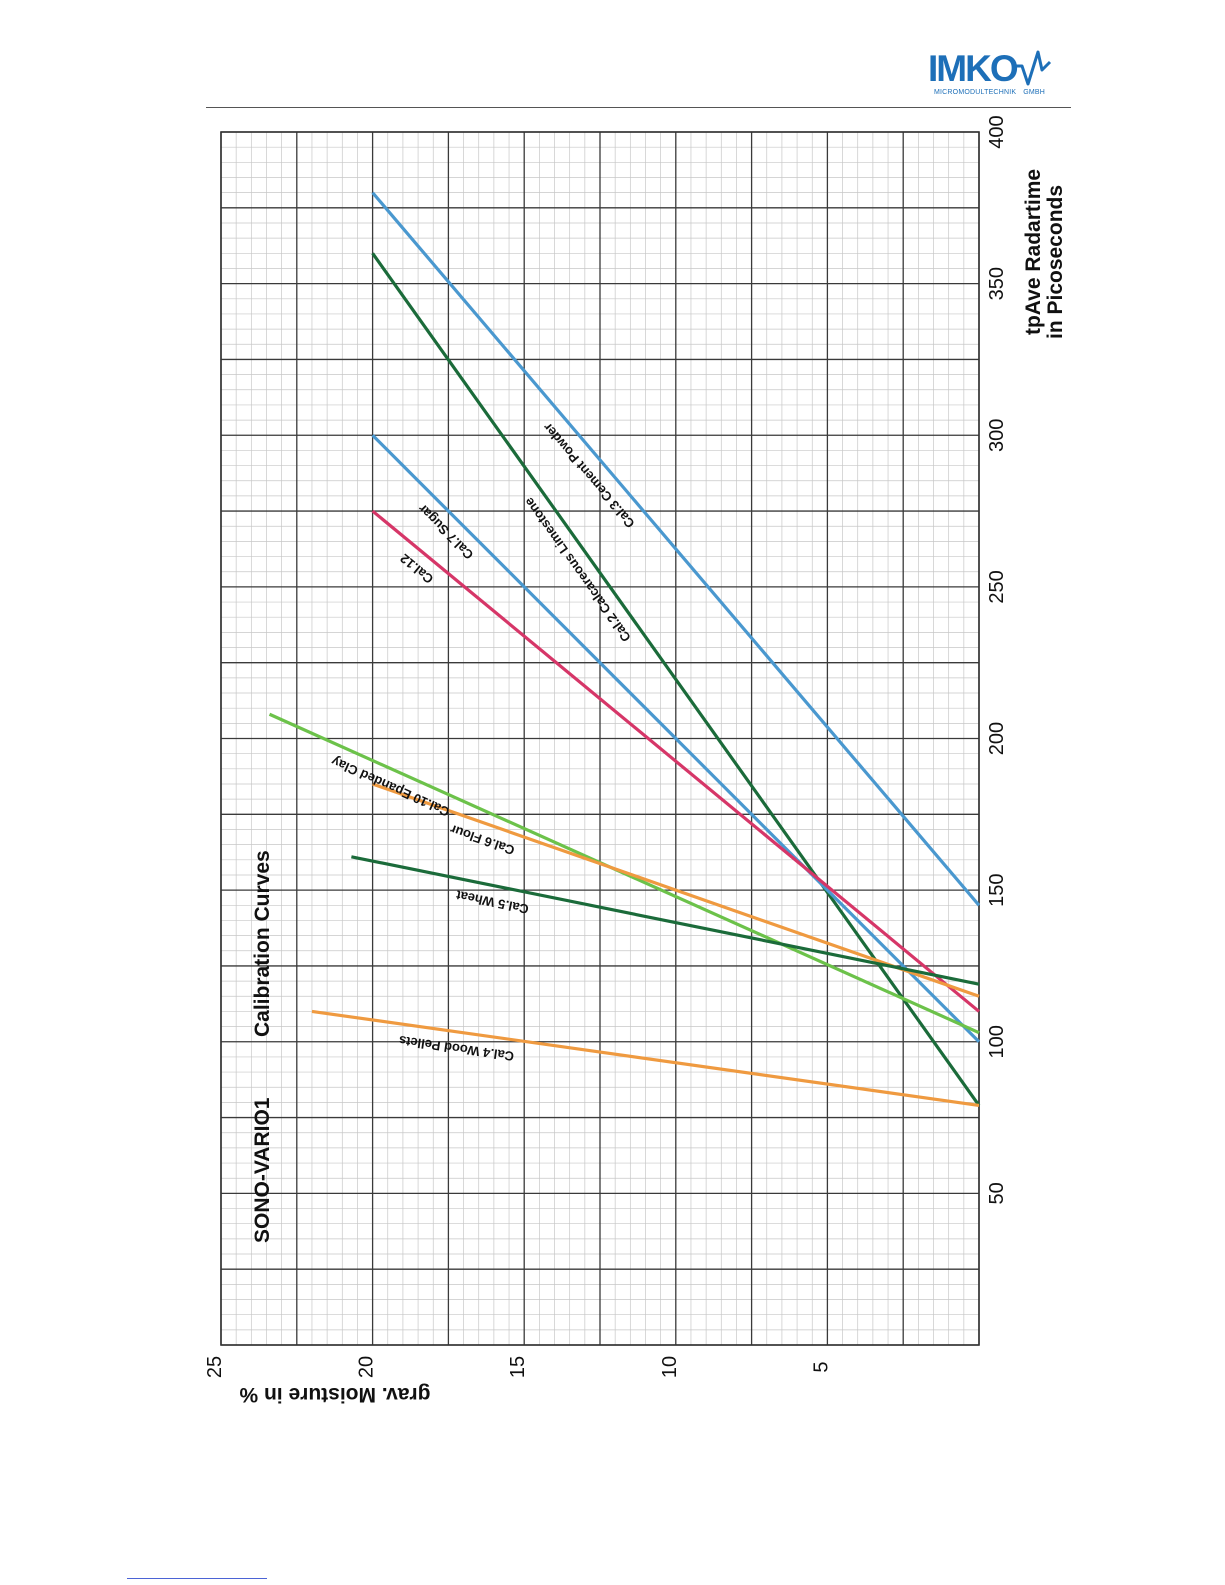 The width and height of the screenshot is (1225, 1585). I want to click on footer-divider, so click(197, 1578).